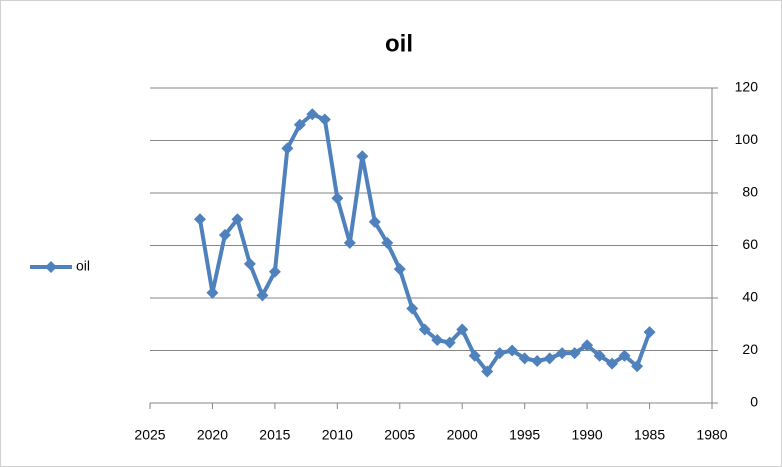 The image size is (782, 467). What do you see at coordinates (711, 435) in the screenshot?
I see `x-tick-label: 1980` at bounding box center [711, 435].